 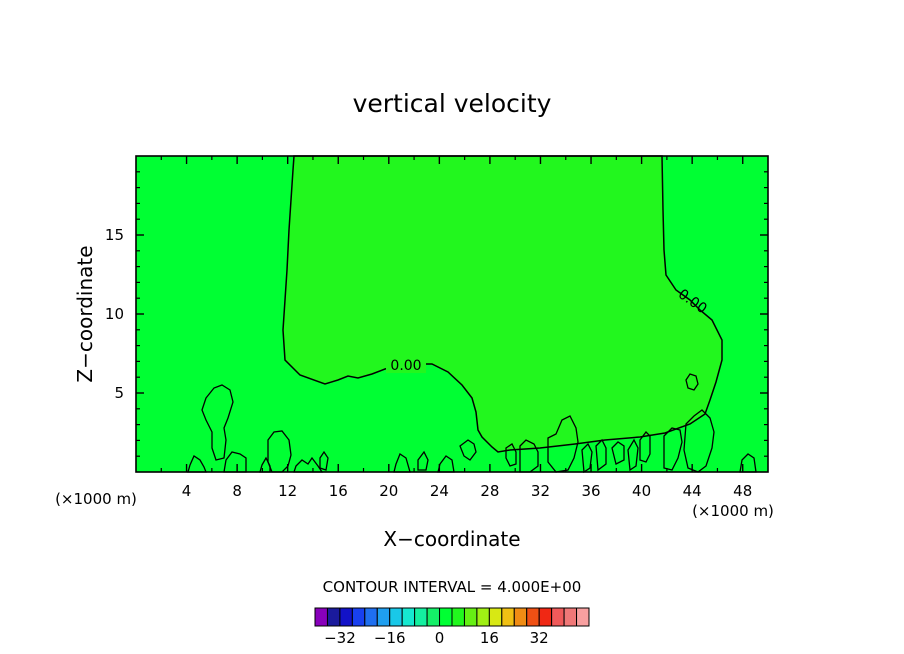 I want to click on x-tick-label: 28, so click(x=489, y=491).